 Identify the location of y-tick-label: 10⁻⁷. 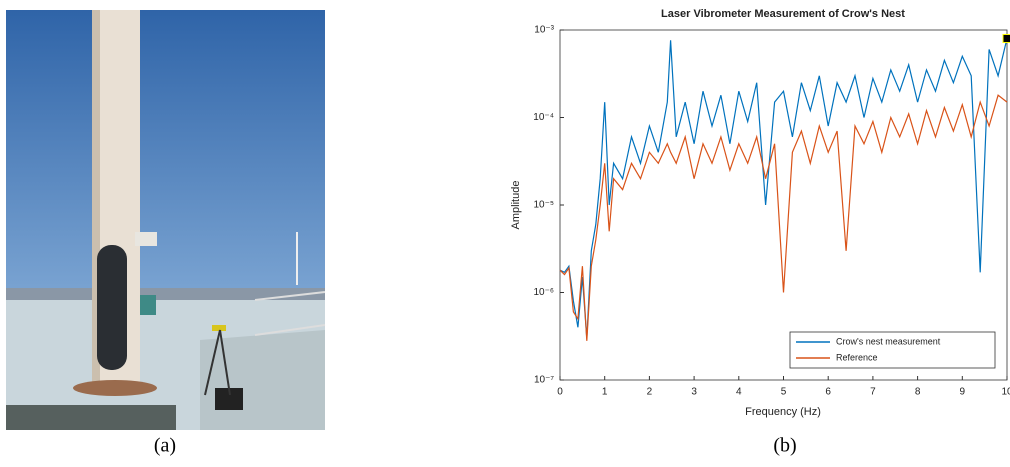
(544, 380).